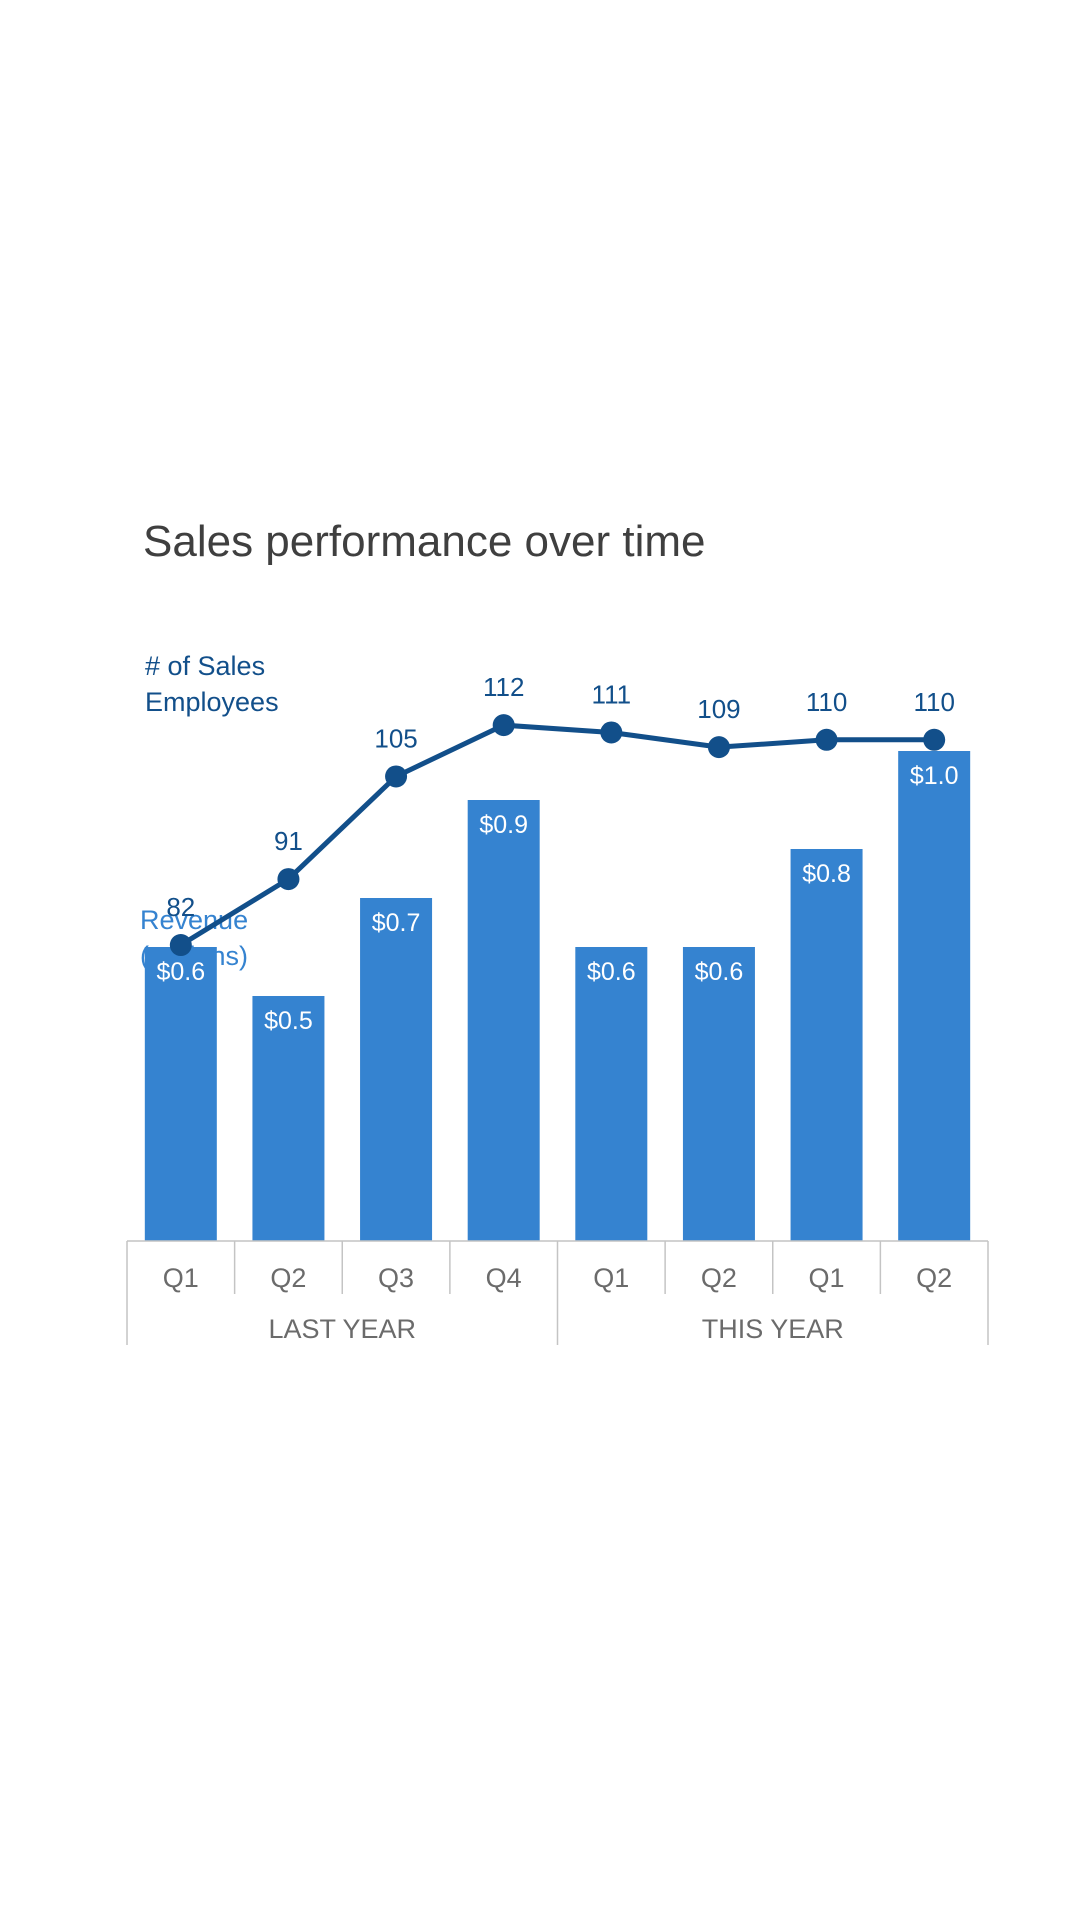 The image size is (1080, 1925). What do you see at coordinates (396, 923) in the screenshot?
I see `revenue-bar-label: $0.7` at bounding box center [396, 923].